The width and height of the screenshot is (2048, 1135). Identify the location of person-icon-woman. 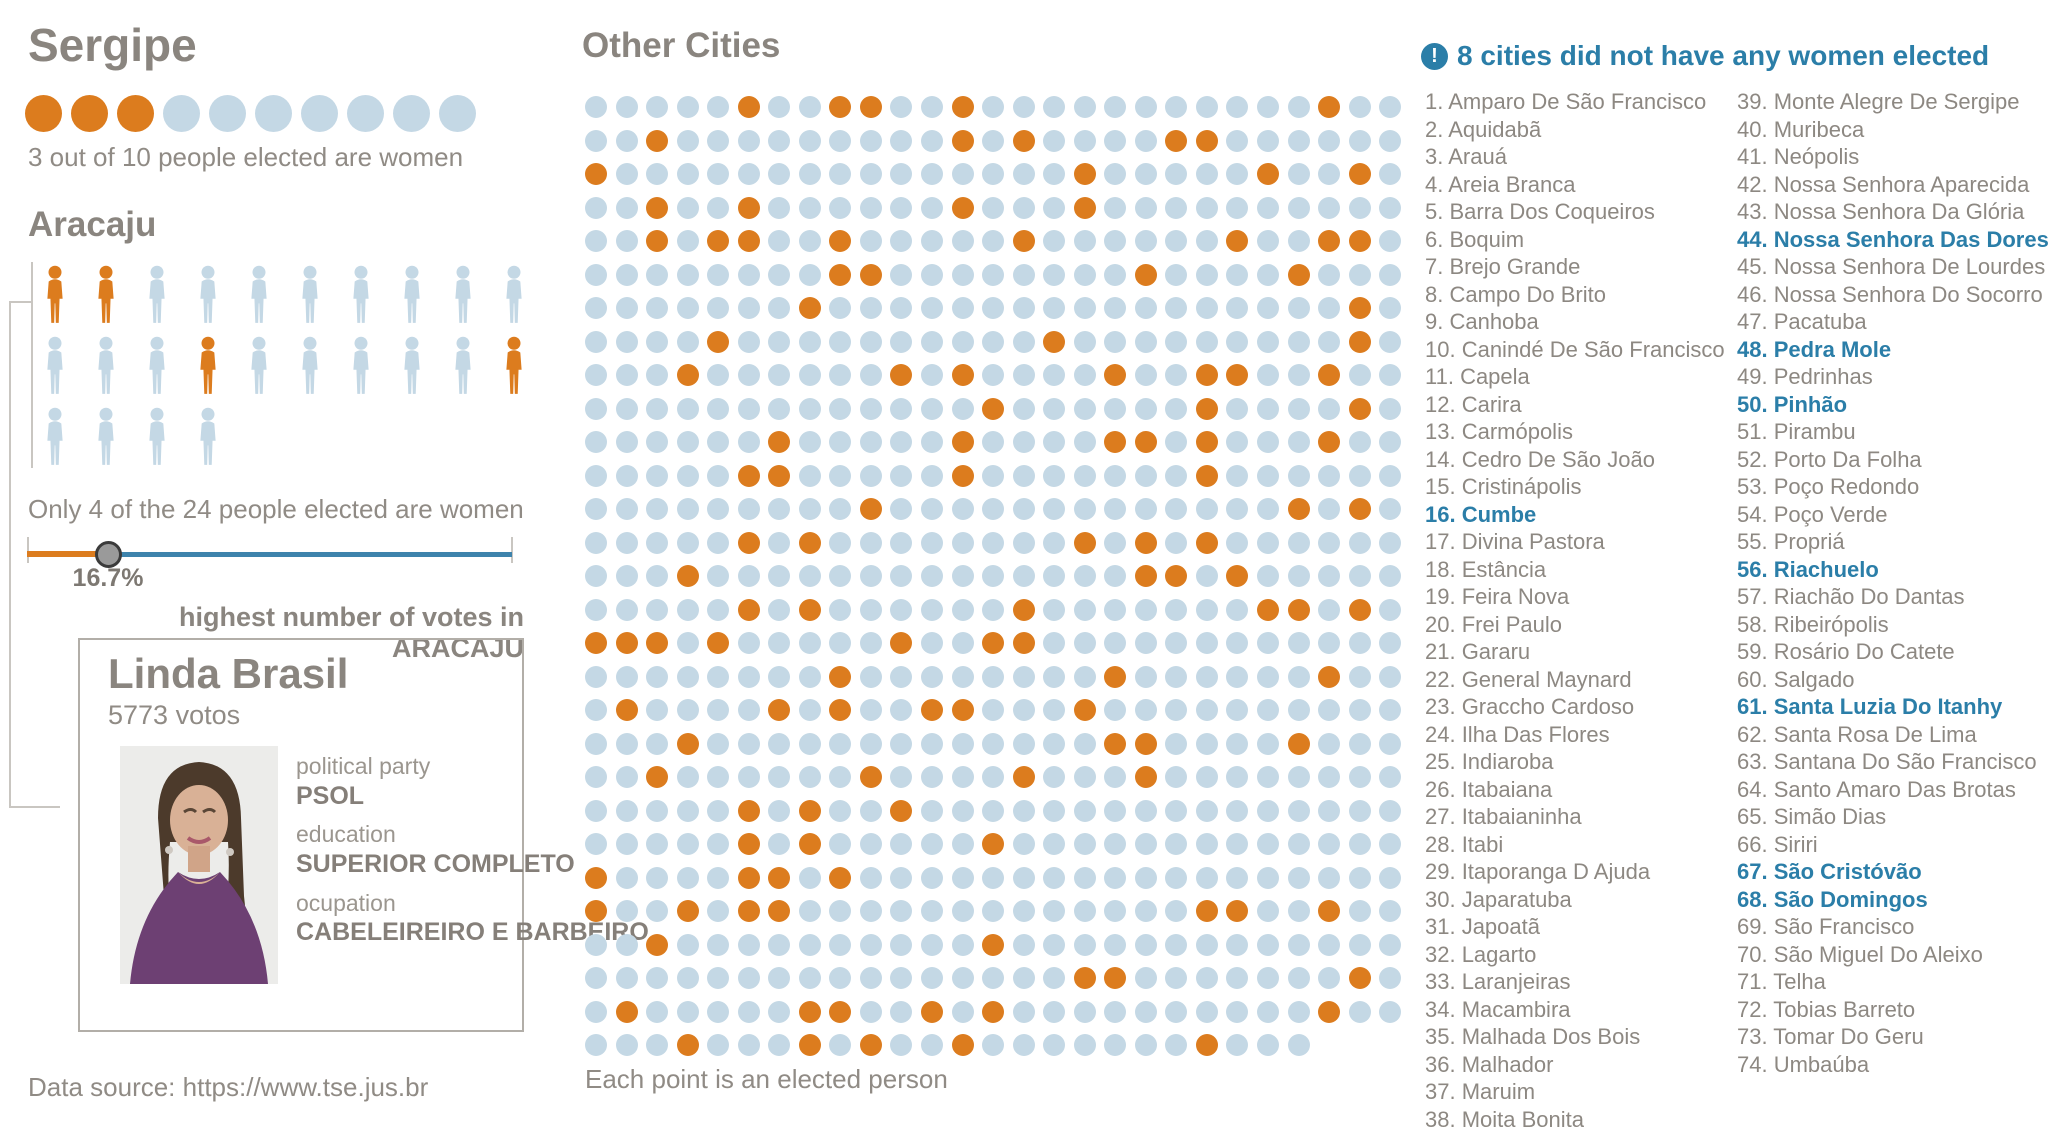
(208, 366).